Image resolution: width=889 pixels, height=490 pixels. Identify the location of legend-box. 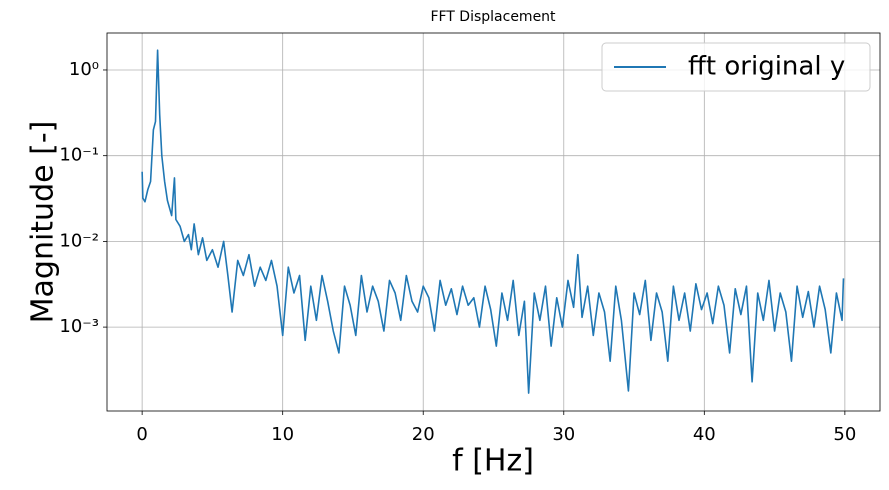
(736, 67).